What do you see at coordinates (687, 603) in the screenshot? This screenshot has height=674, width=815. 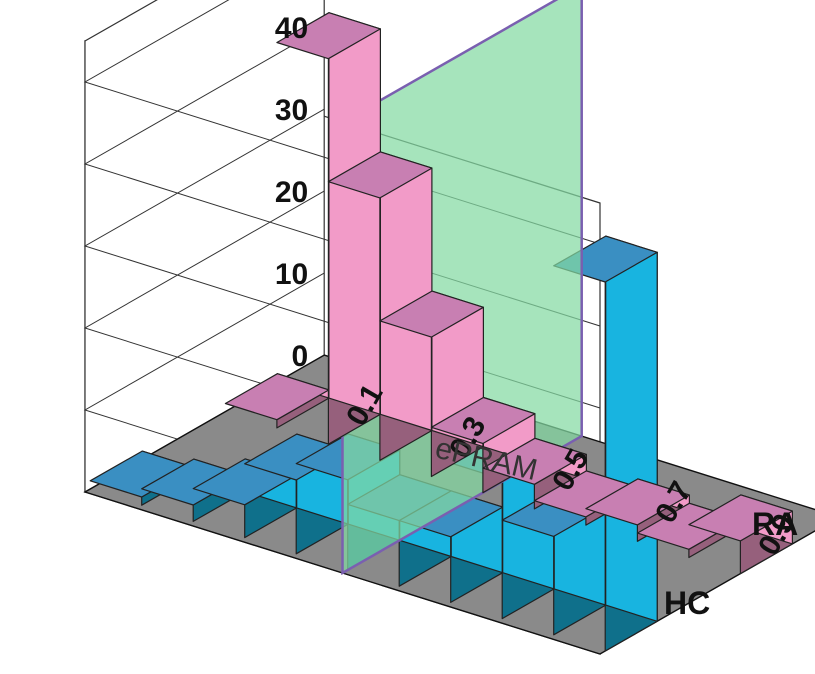 I see `series-label-hc: HC` at bounding box center [687, 603].